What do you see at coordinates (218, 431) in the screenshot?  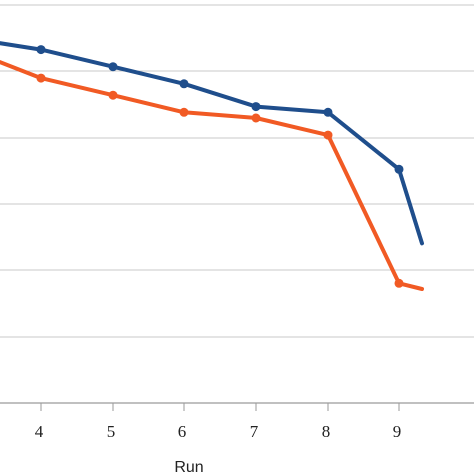 I see `x-axis-tick-labels: 3456789` at bounding box center [218, 431].